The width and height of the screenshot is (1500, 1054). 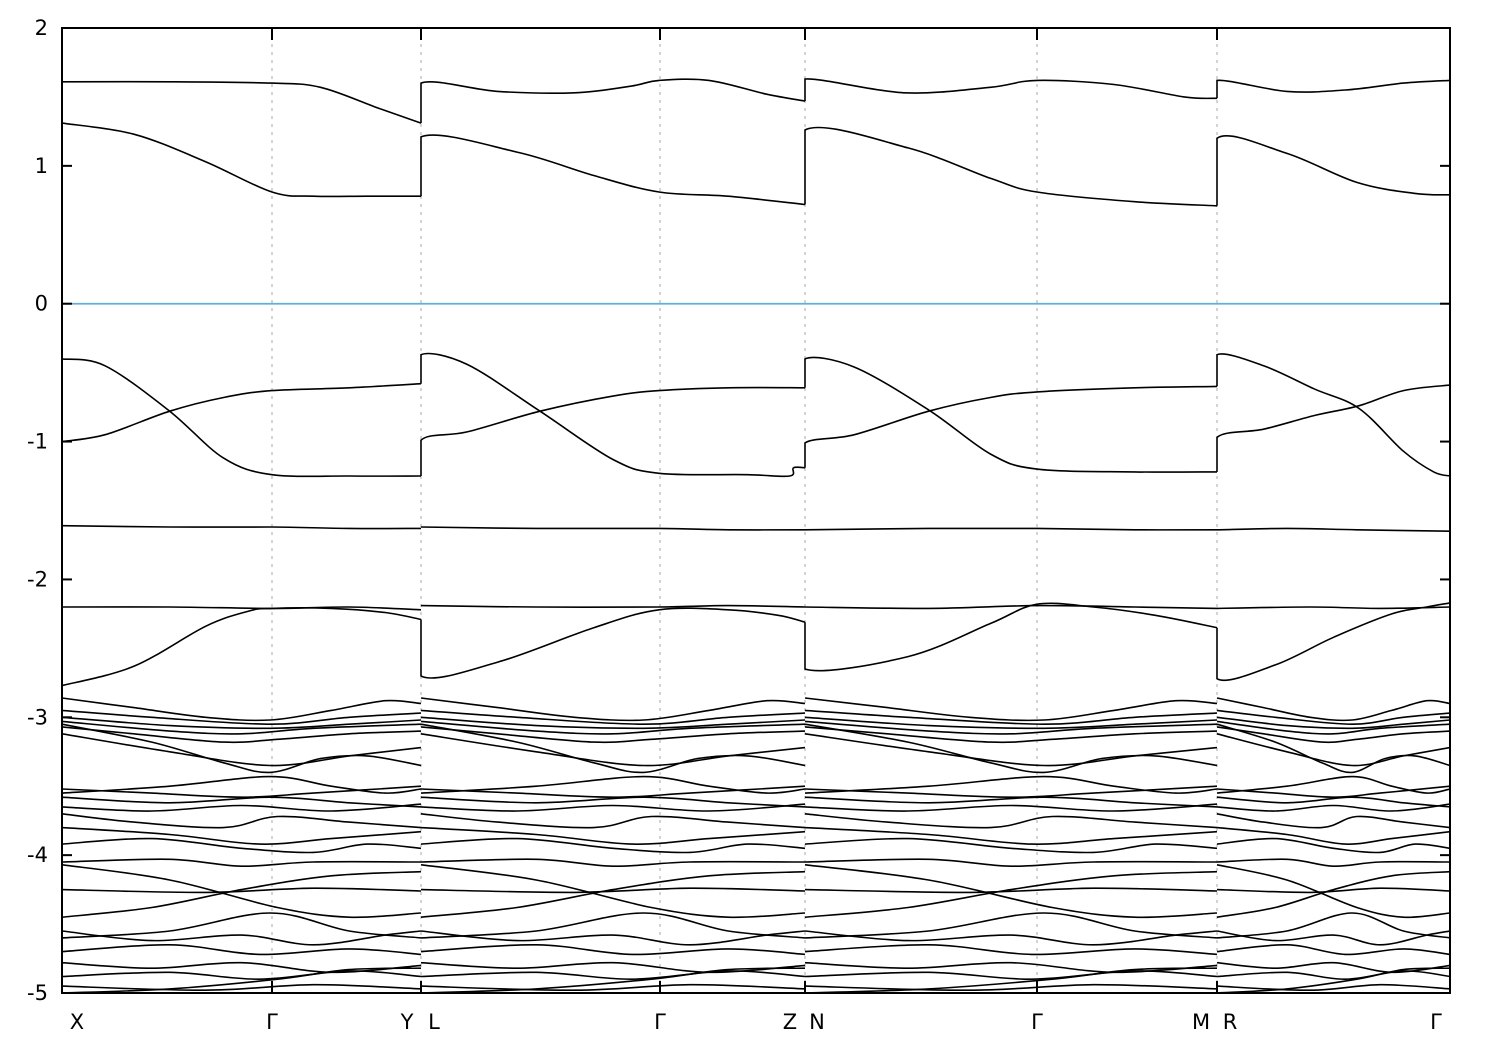 What do you see at coordinates (37, 993) in the screenshot?
I see `y-tick-label: -5` at bounding box center [37, 993].